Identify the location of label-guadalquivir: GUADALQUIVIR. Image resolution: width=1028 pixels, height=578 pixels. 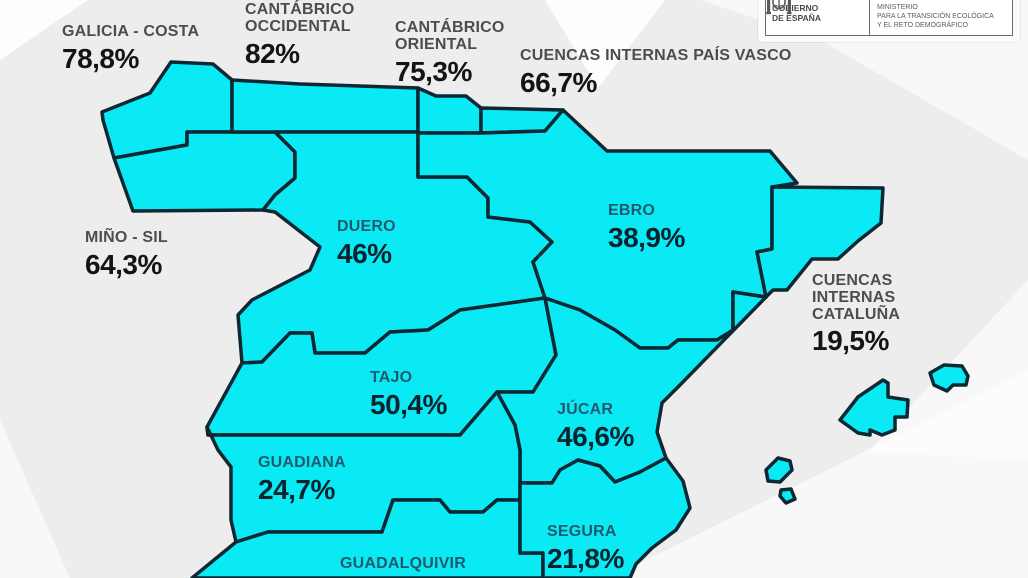
(403, 565).